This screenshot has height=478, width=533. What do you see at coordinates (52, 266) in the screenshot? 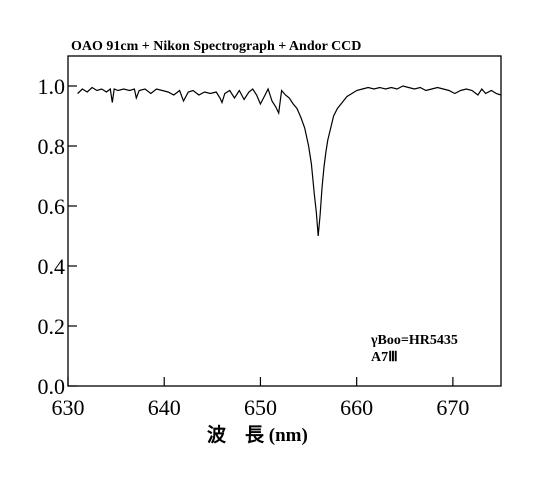
I see `y-tick-label: 0.4` at bounding box center [52, 266].